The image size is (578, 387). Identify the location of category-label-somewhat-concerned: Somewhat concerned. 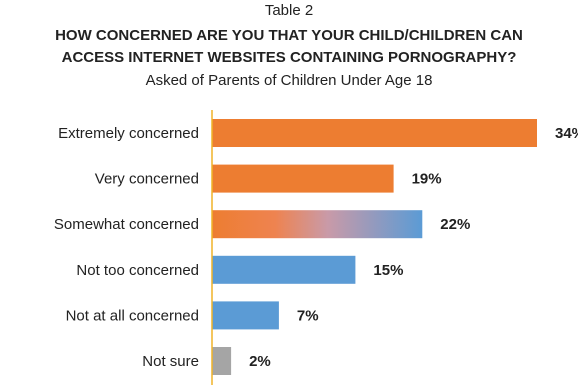
(126, 224).